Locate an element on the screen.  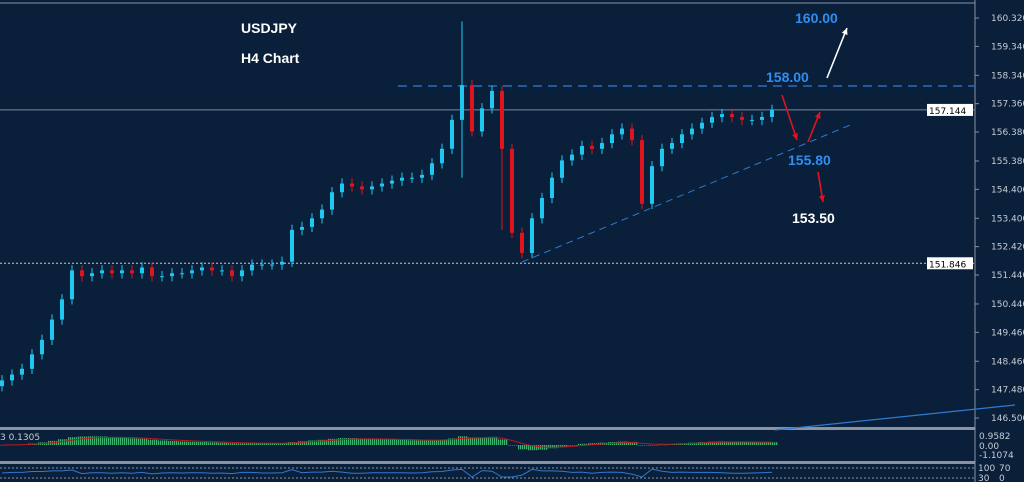
y-tick-label: 149.460 is located at coordinates (1007, 333).